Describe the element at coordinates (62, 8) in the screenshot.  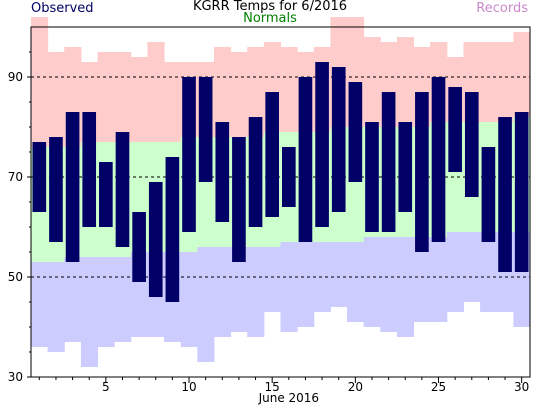
I see `legend-observed: Observed` at that location.